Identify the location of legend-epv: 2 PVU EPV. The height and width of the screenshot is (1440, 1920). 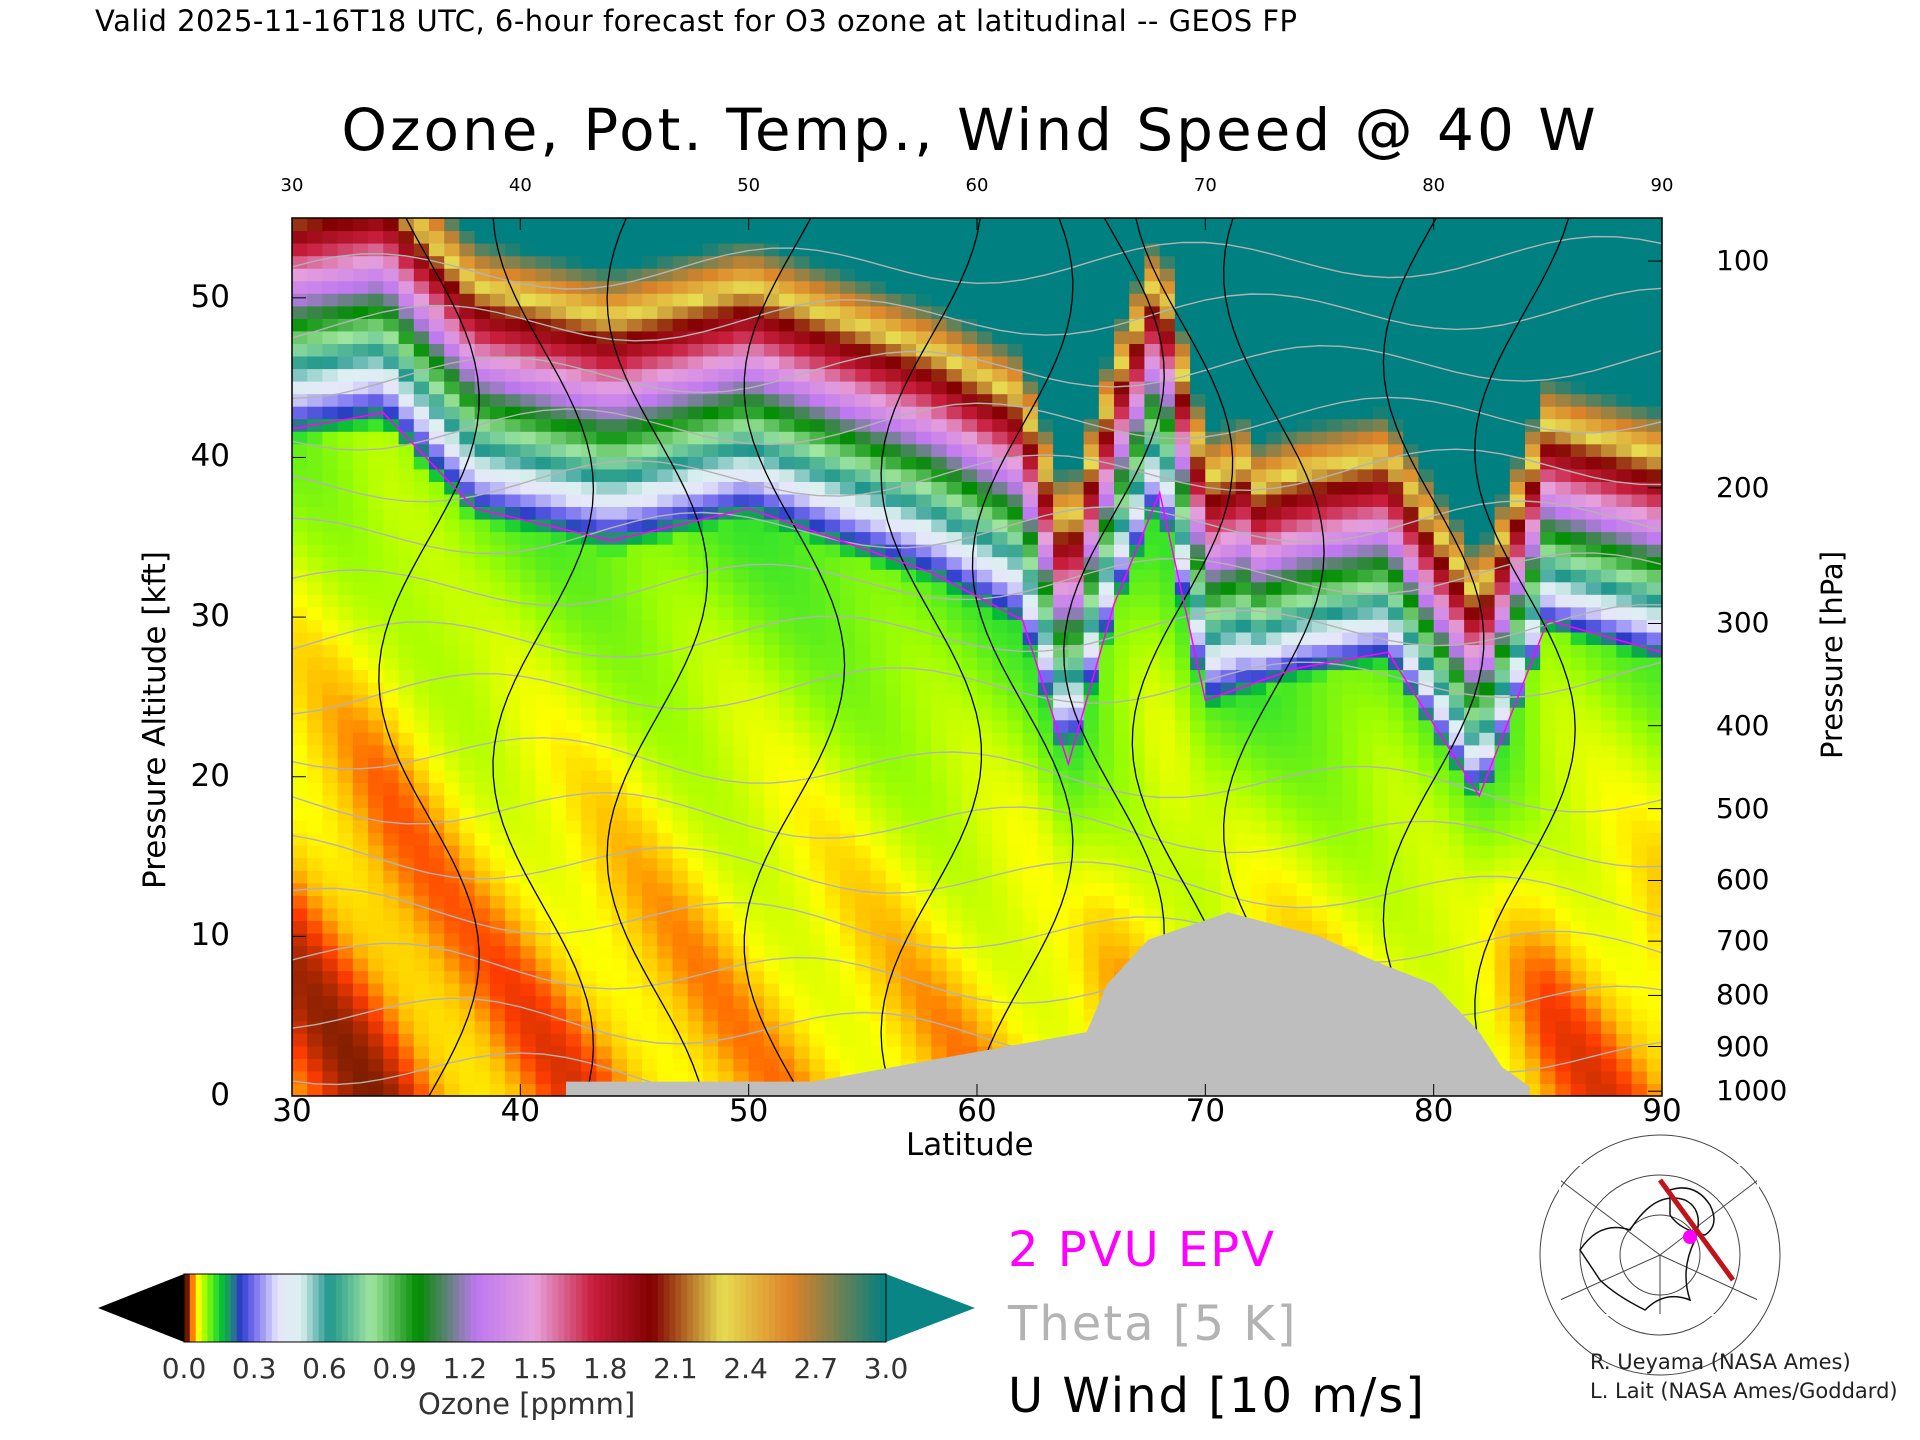
(1142, 1250).